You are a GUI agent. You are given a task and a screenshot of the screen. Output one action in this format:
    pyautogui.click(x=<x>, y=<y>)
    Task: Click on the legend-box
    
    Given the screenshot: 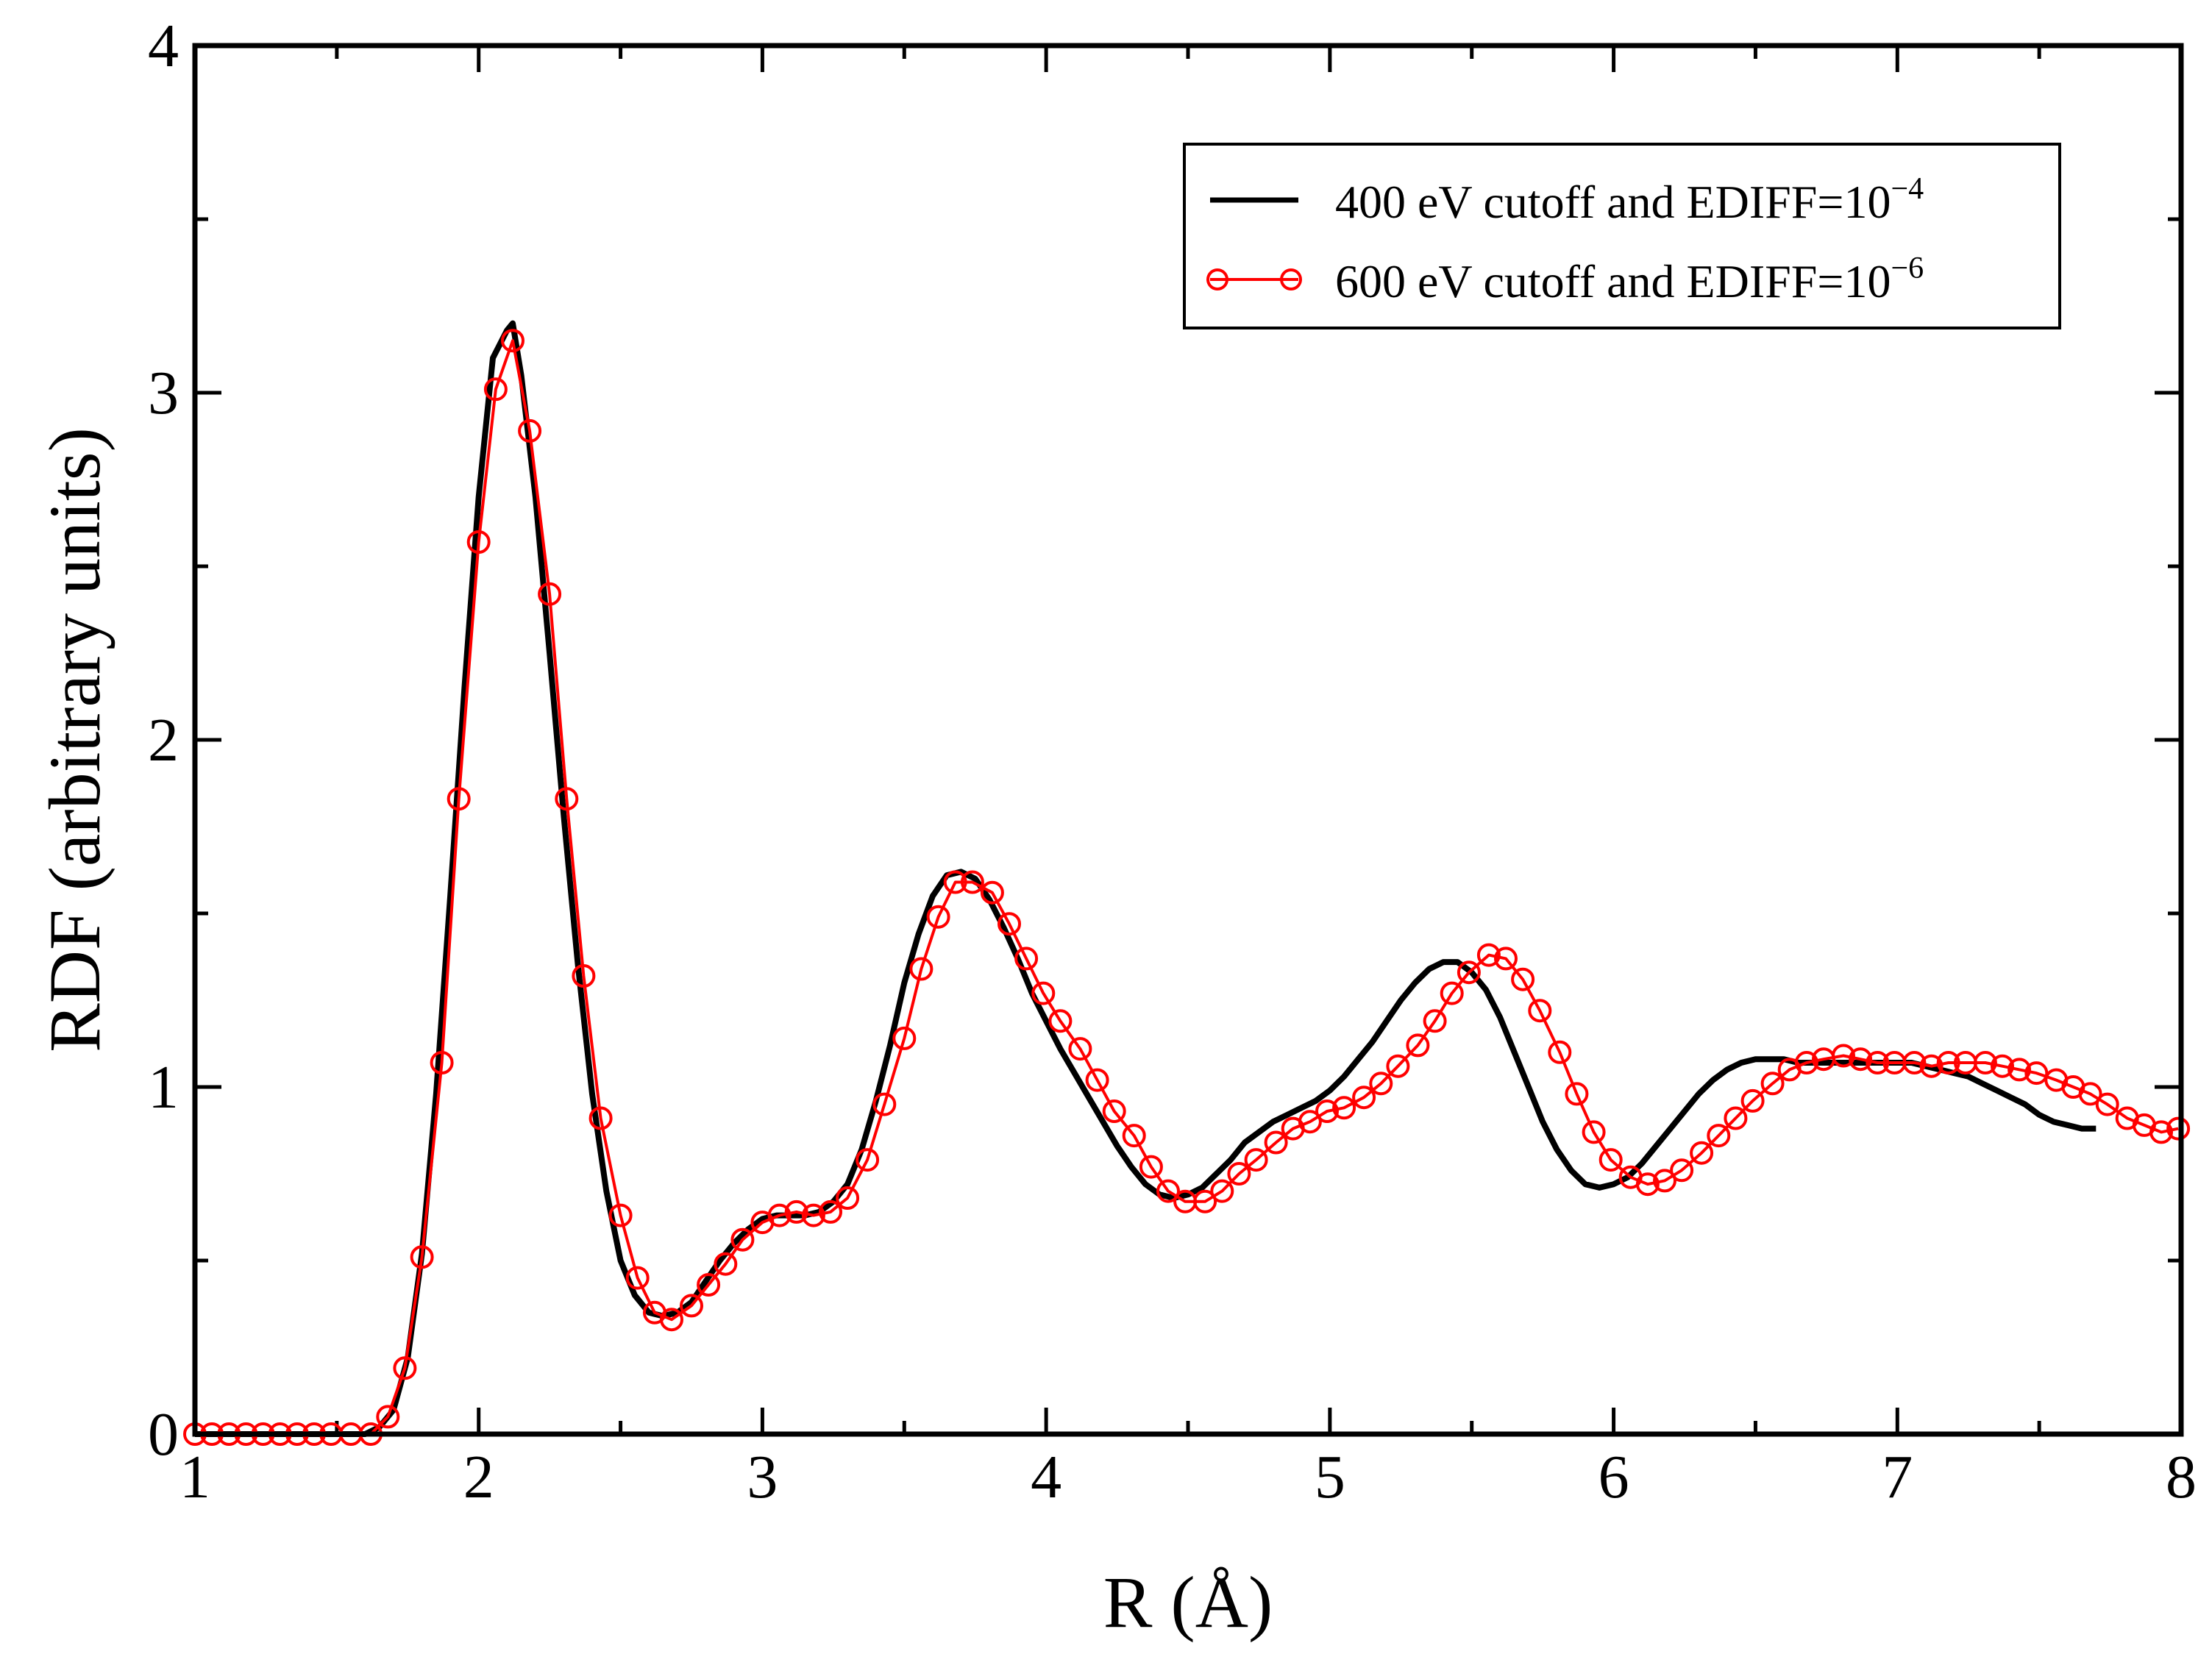 What is the action you would take?
    pyautogui.click(x=1622, y=236)
    